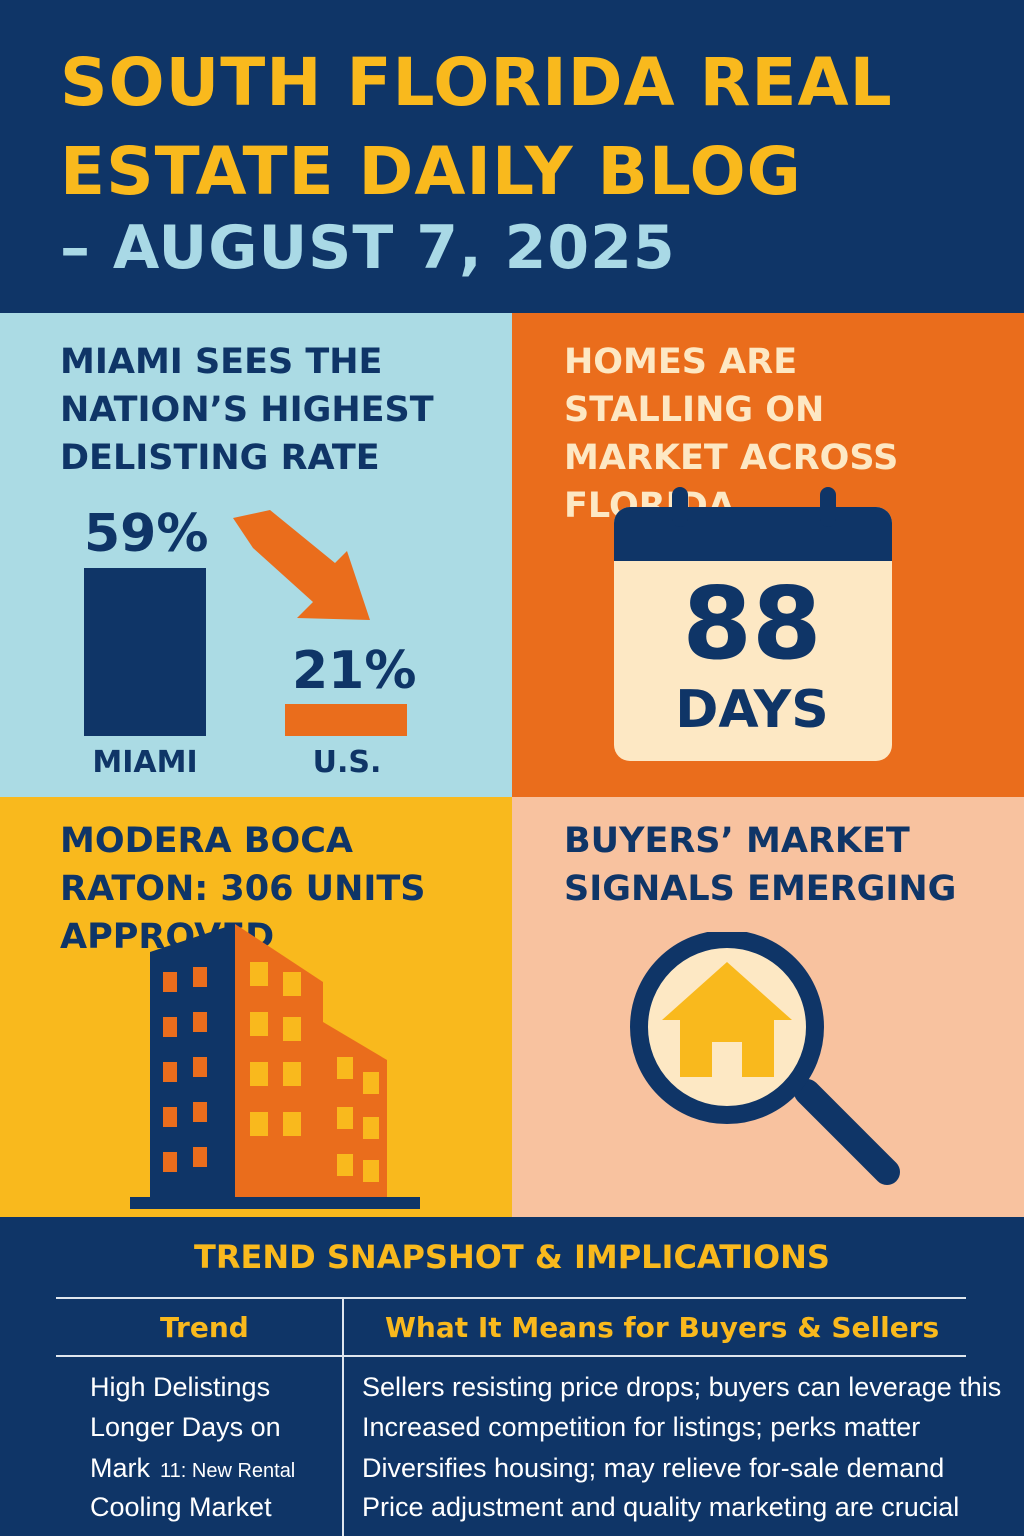  I want to click on col-header-meaning: What It Means for Buyers & Sellers, so click(662, 1327).